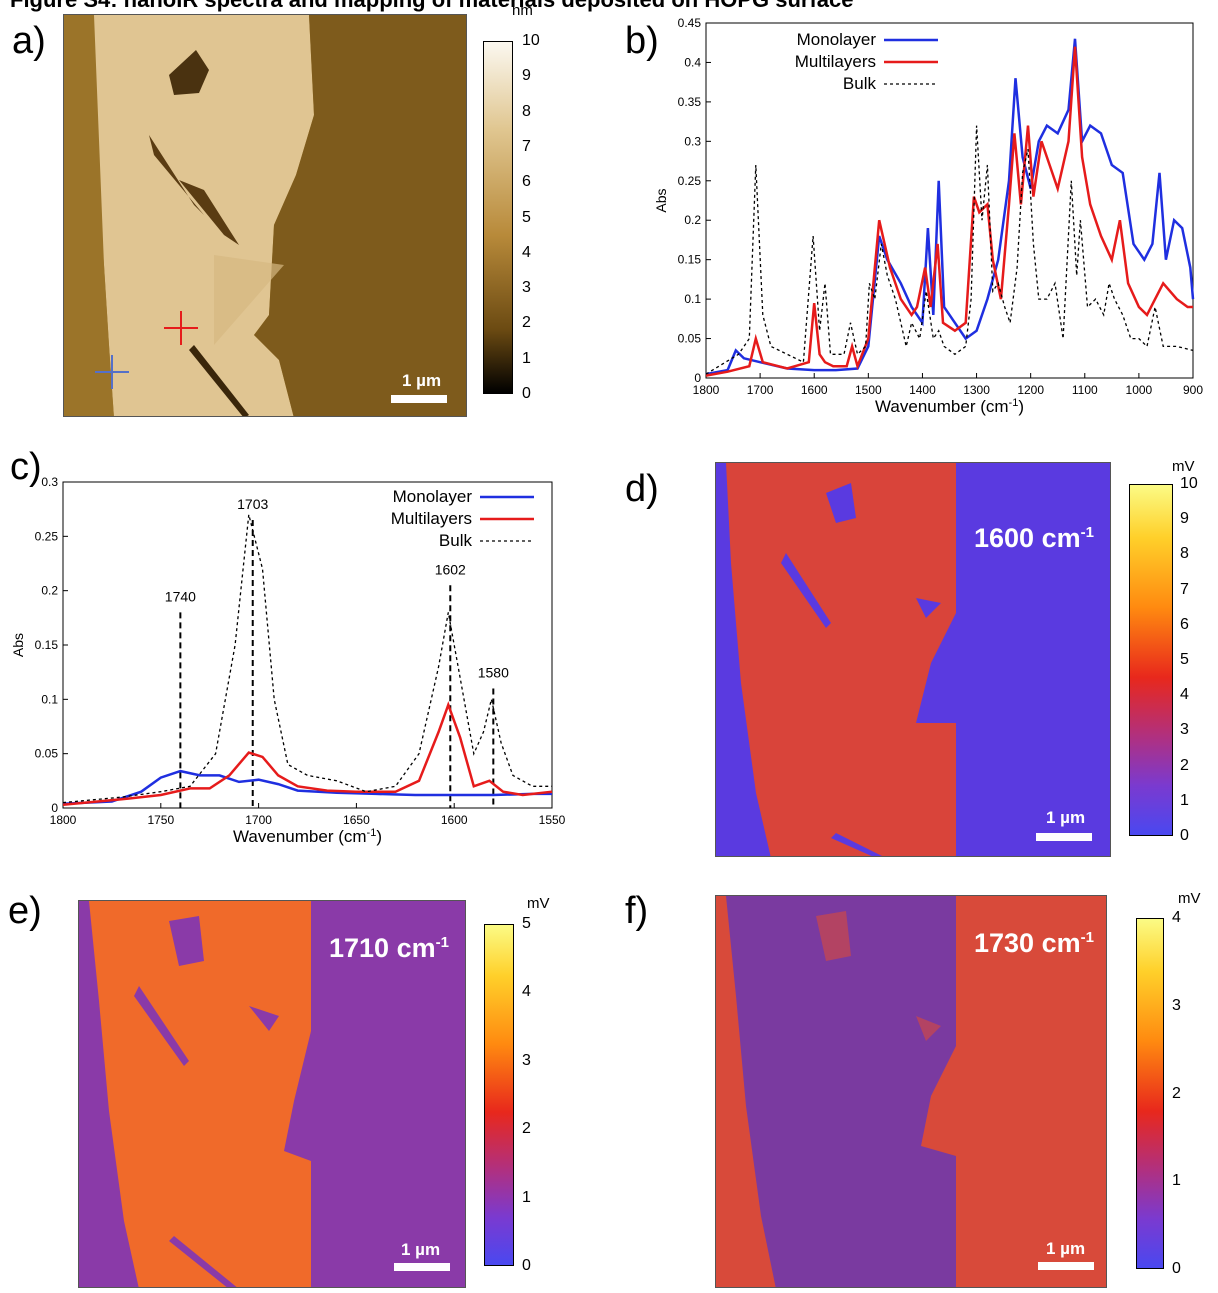 The width and height of the screenshot is (1218, 1293). I want to click on series-line-monolayer, so click(950, 207).